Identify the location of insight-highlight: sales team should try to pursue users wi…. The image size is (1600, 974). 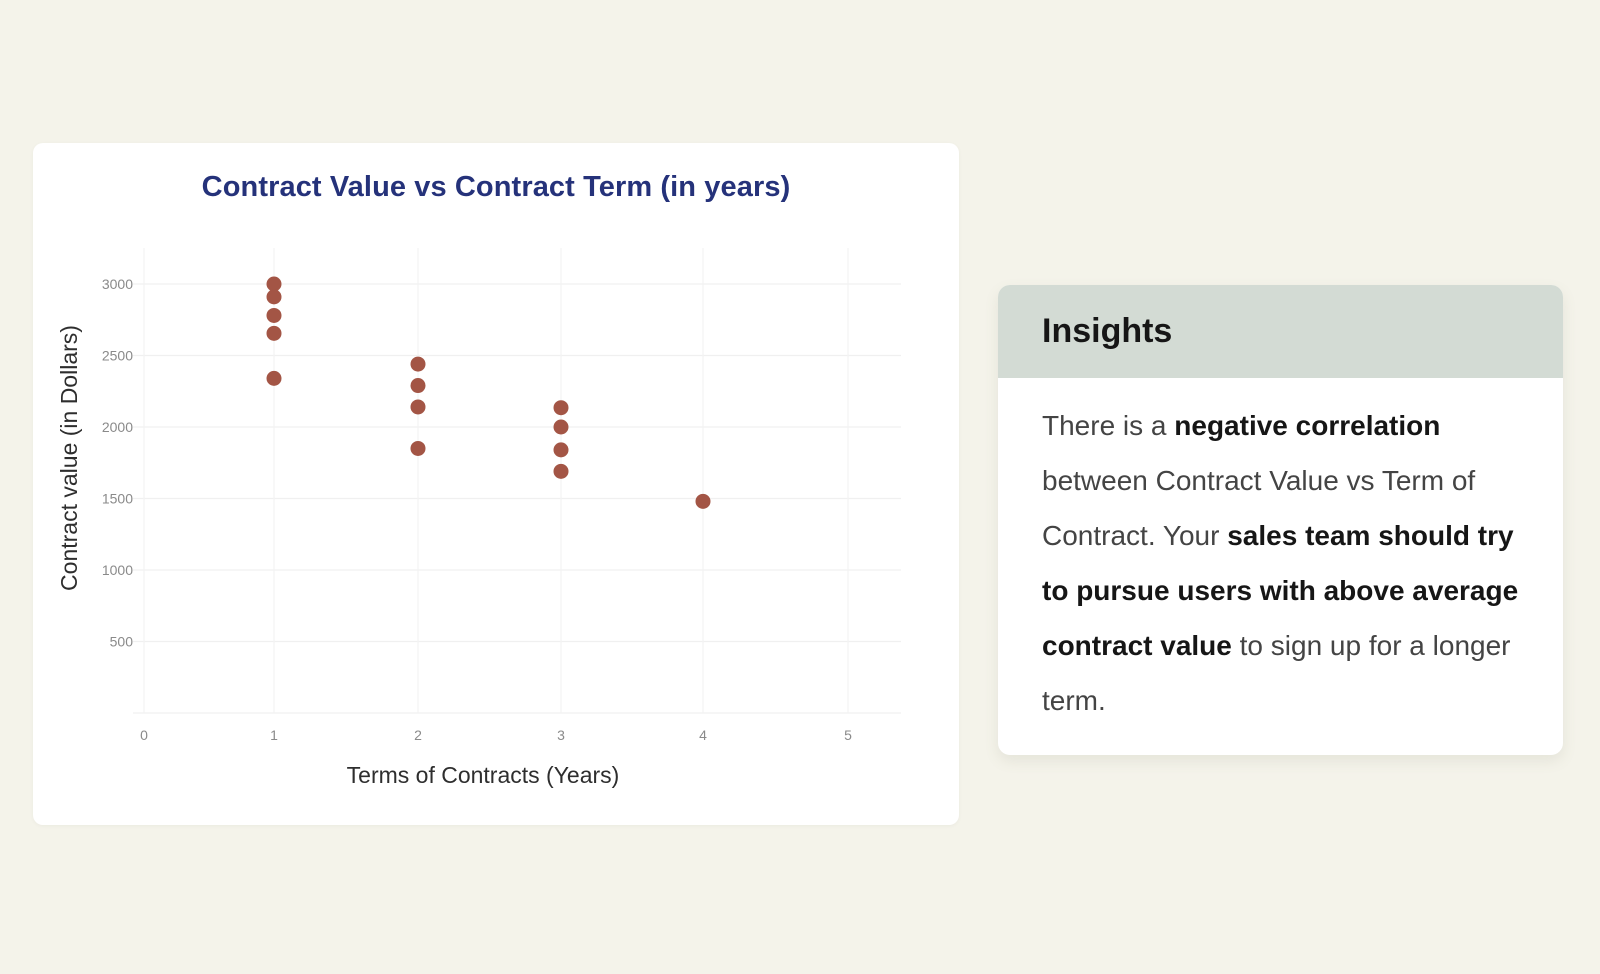
(1280, 590).